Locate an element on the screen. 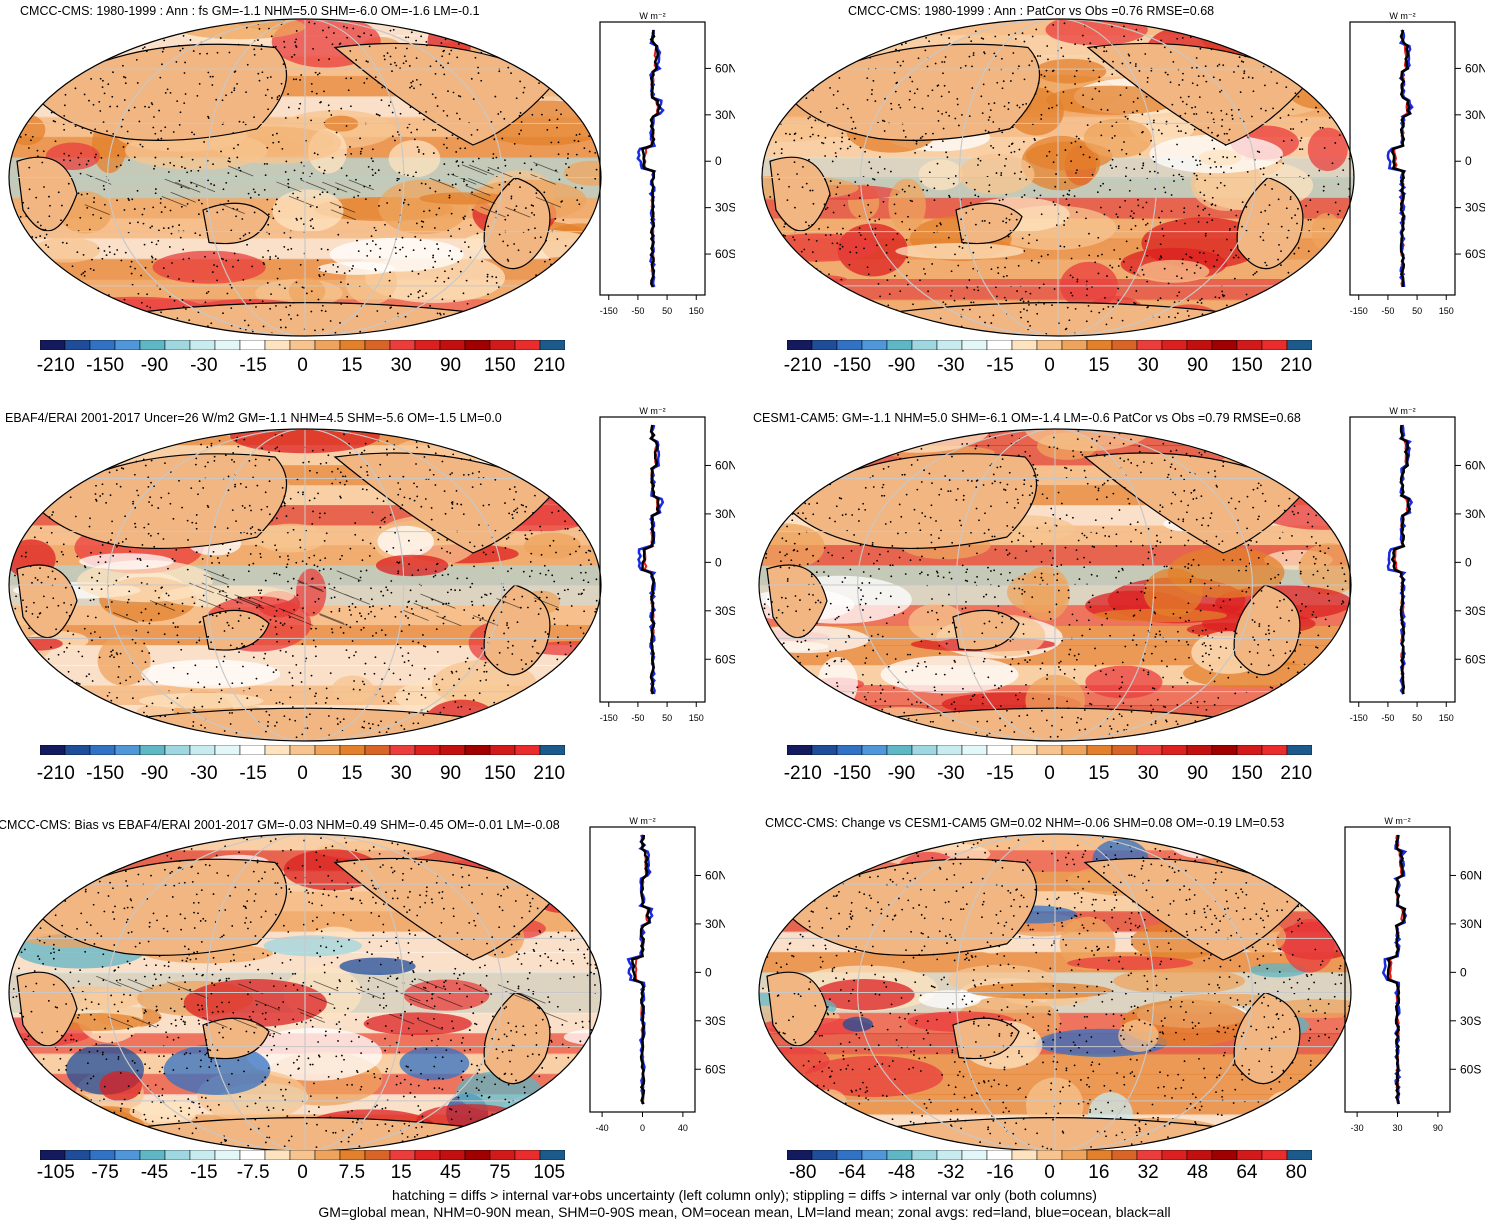 This screenshot has height=1221, width=1489. zonal-x-tick-label: 40 is located at coordinates (683, 1128).